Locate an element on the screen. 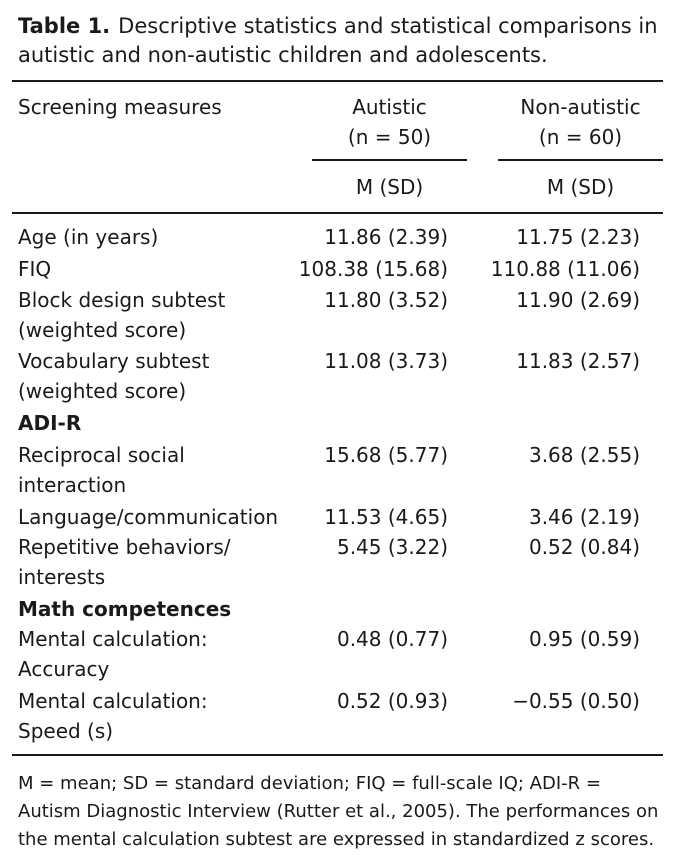 This screenshot has height=865, width=680. row-label: Mental calculation: Speed (s) is located at coordinates (113, 716).